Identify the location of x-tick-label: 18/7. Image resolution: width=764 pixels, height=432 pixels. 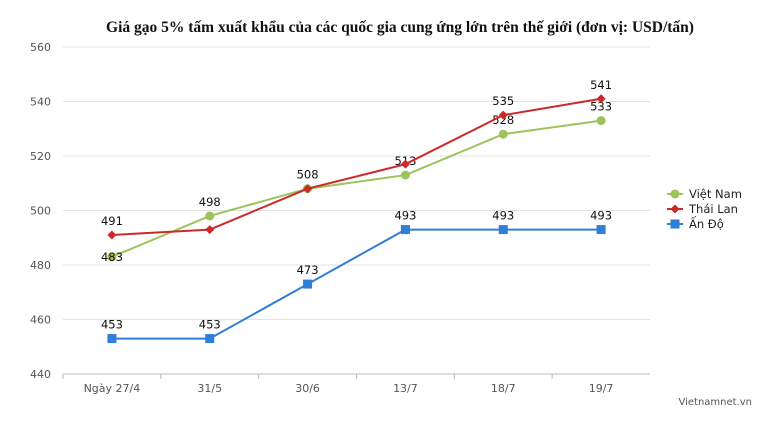
(503, 388).